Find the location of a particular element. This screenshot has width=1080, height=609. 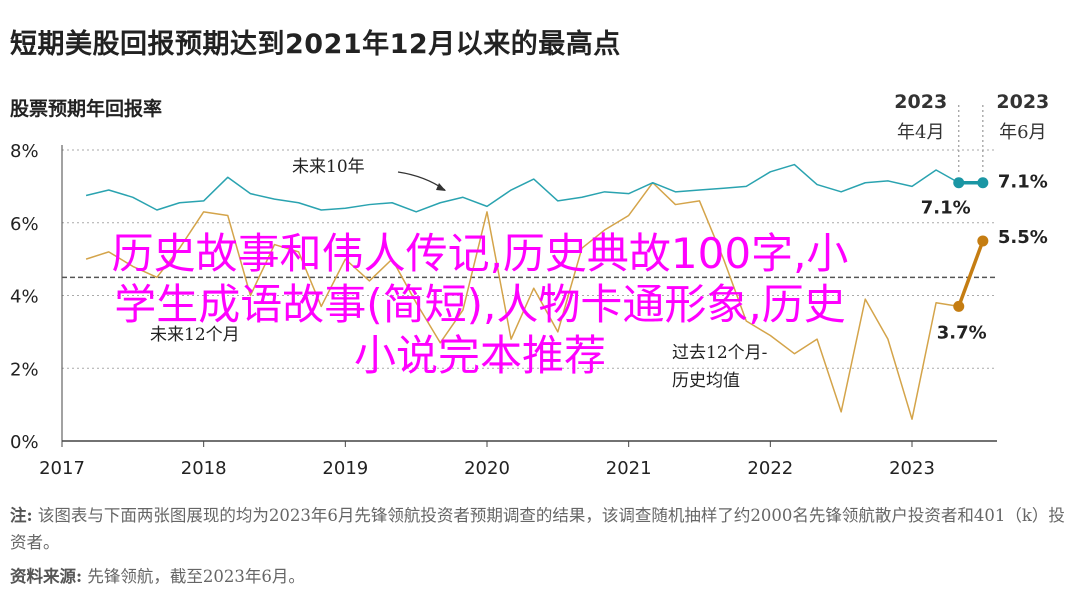

x-tick-label: 2023 is located at coordinates (912, 468).